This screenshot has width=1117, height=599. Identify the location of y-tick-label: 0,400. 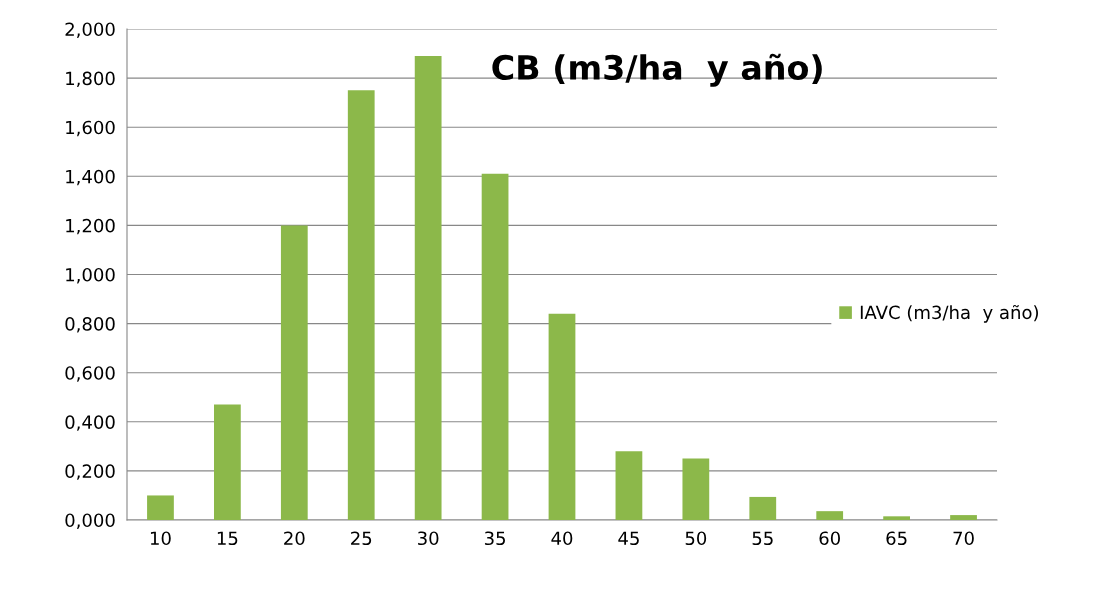
(90, 423).